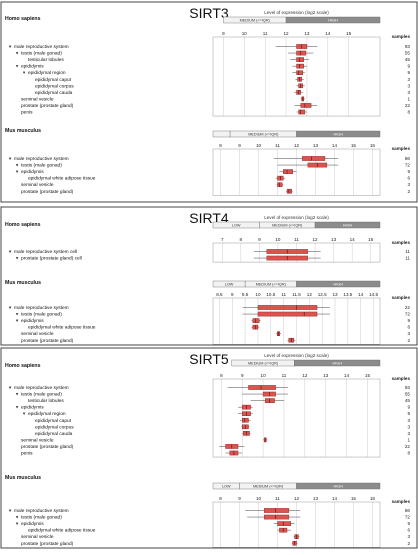  Describe the element at coordinates (408, 387) in the screenshot. I see `sample-count: 93` at that location.